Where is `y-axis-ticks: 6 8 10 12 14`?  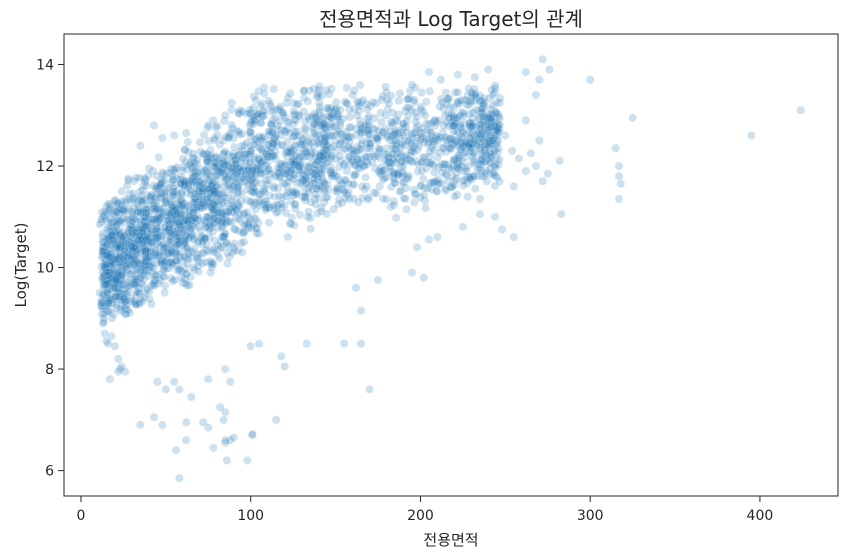
y-axis-ticks: 6 8 10 12 14 is located at coordinates (50, 268).